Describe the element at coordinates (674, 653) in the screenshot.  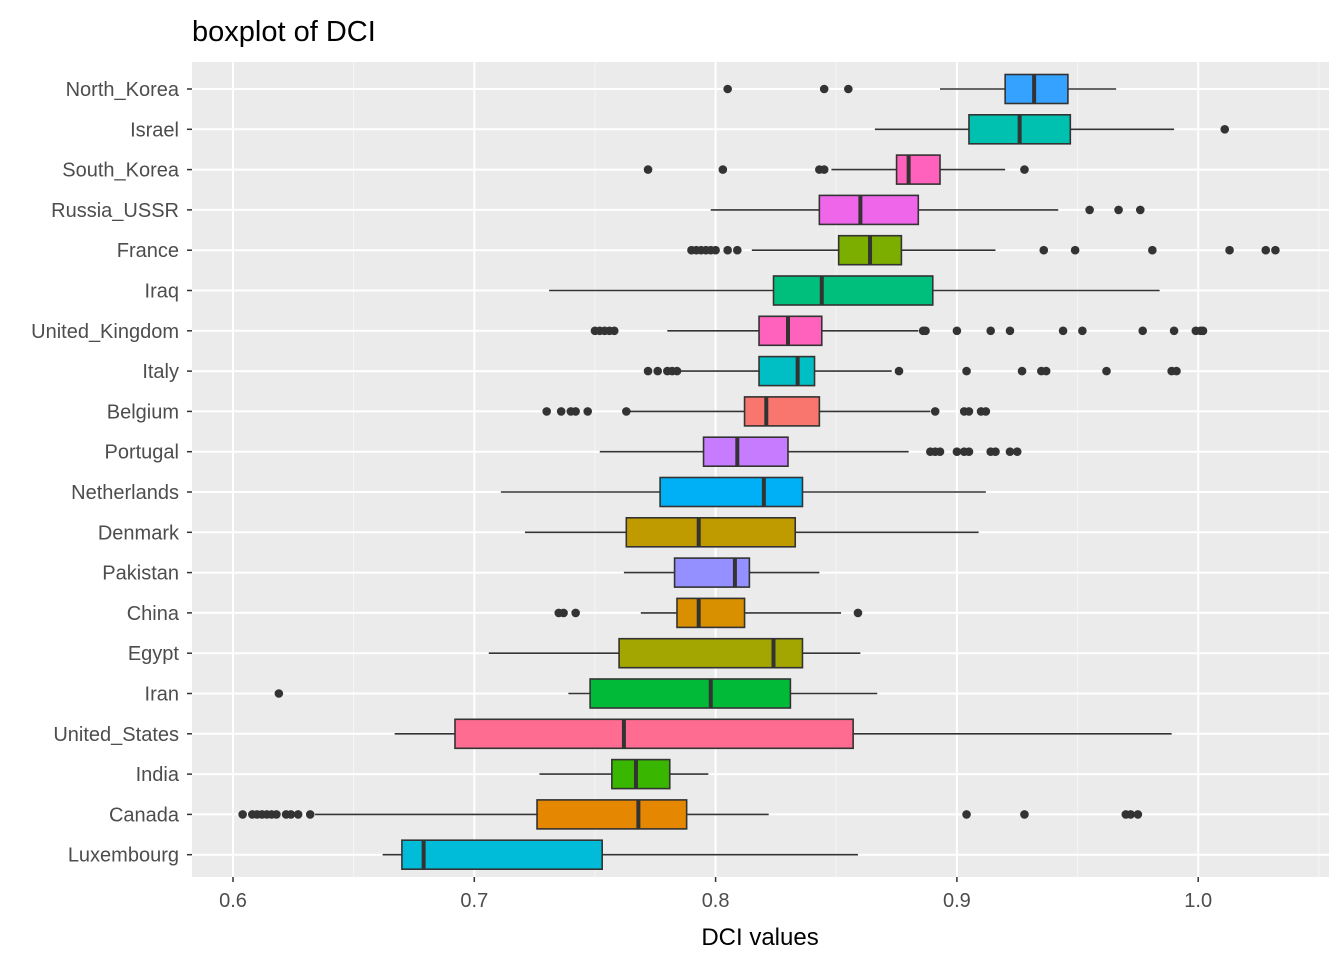
I see `box-Egypt` at that location.